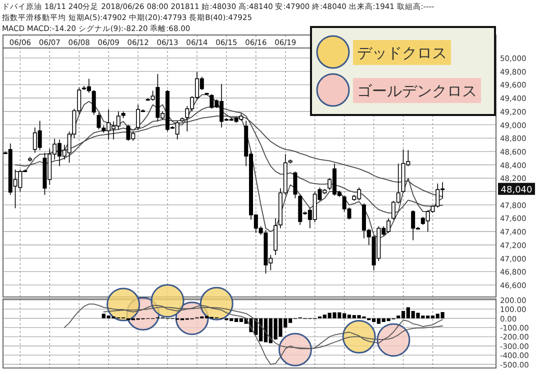  What do you see at coordinates (402, 53) in the screenshot?
I see `legend-label: デッドクロス` at bounding box center [402, 53].